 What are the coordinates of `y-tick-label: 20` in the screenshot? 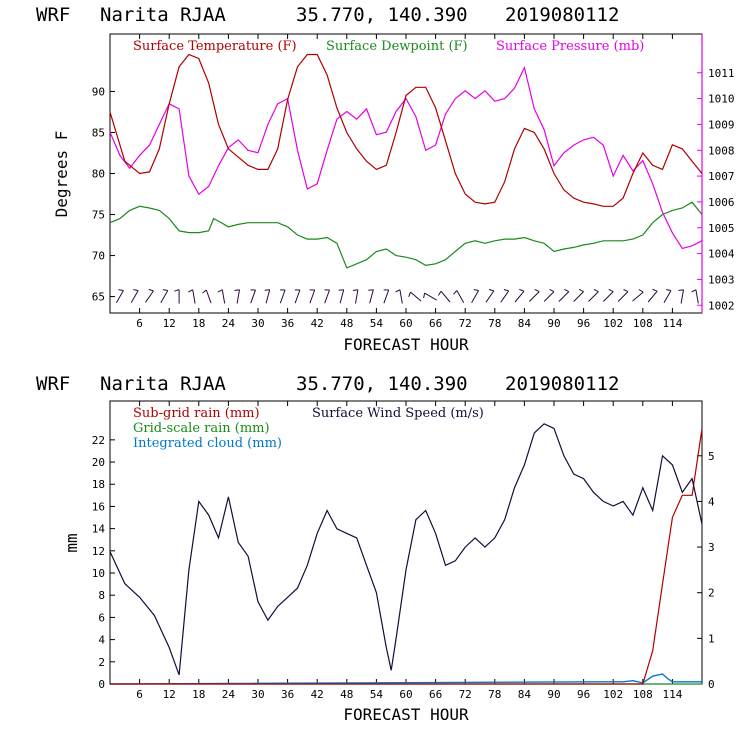 It's located at (98, 462).